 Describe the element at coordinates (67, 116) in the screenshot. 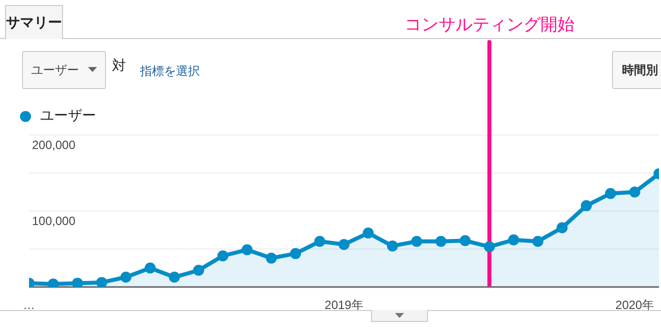

I see `legend-label: ユーザー` at that location.